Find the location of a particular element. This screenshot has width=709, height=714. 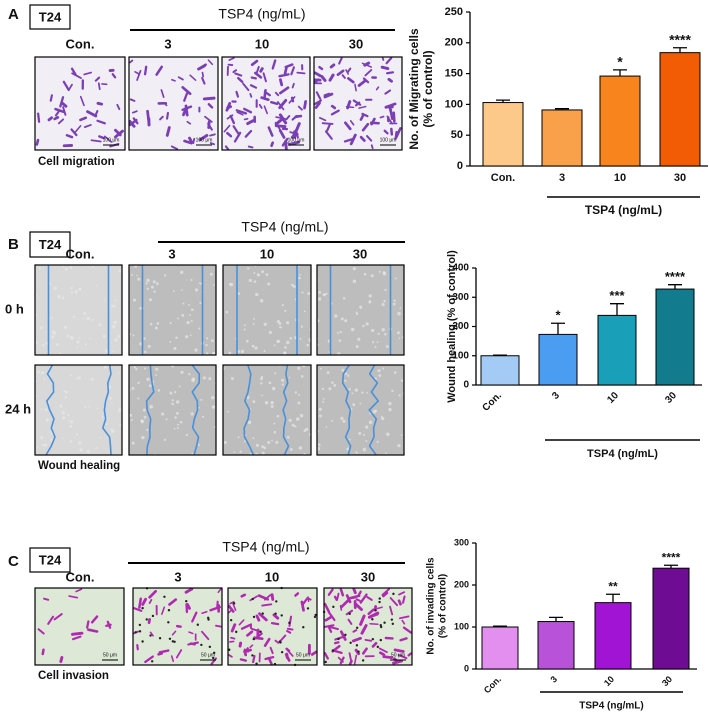

cell-line: T24 is located at coordinates (50, 16).